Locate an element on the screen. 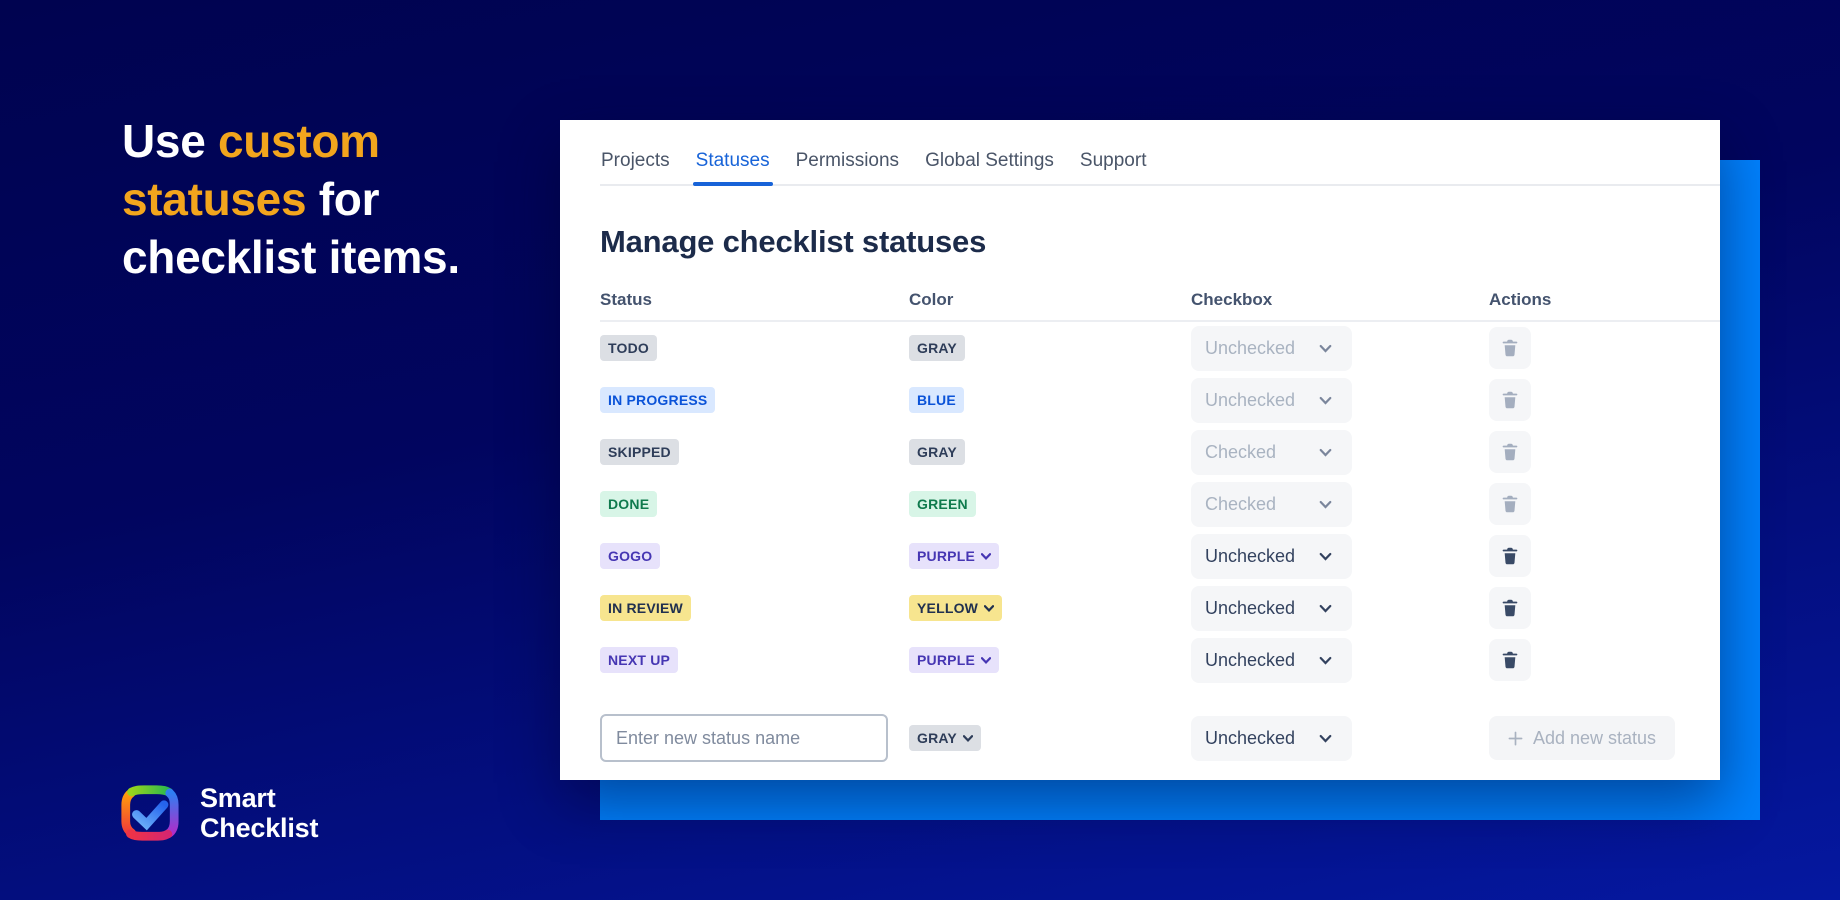 This screenshot has width=1840, height=900. tab-projects: Projects is located at coordinates (635, 160).